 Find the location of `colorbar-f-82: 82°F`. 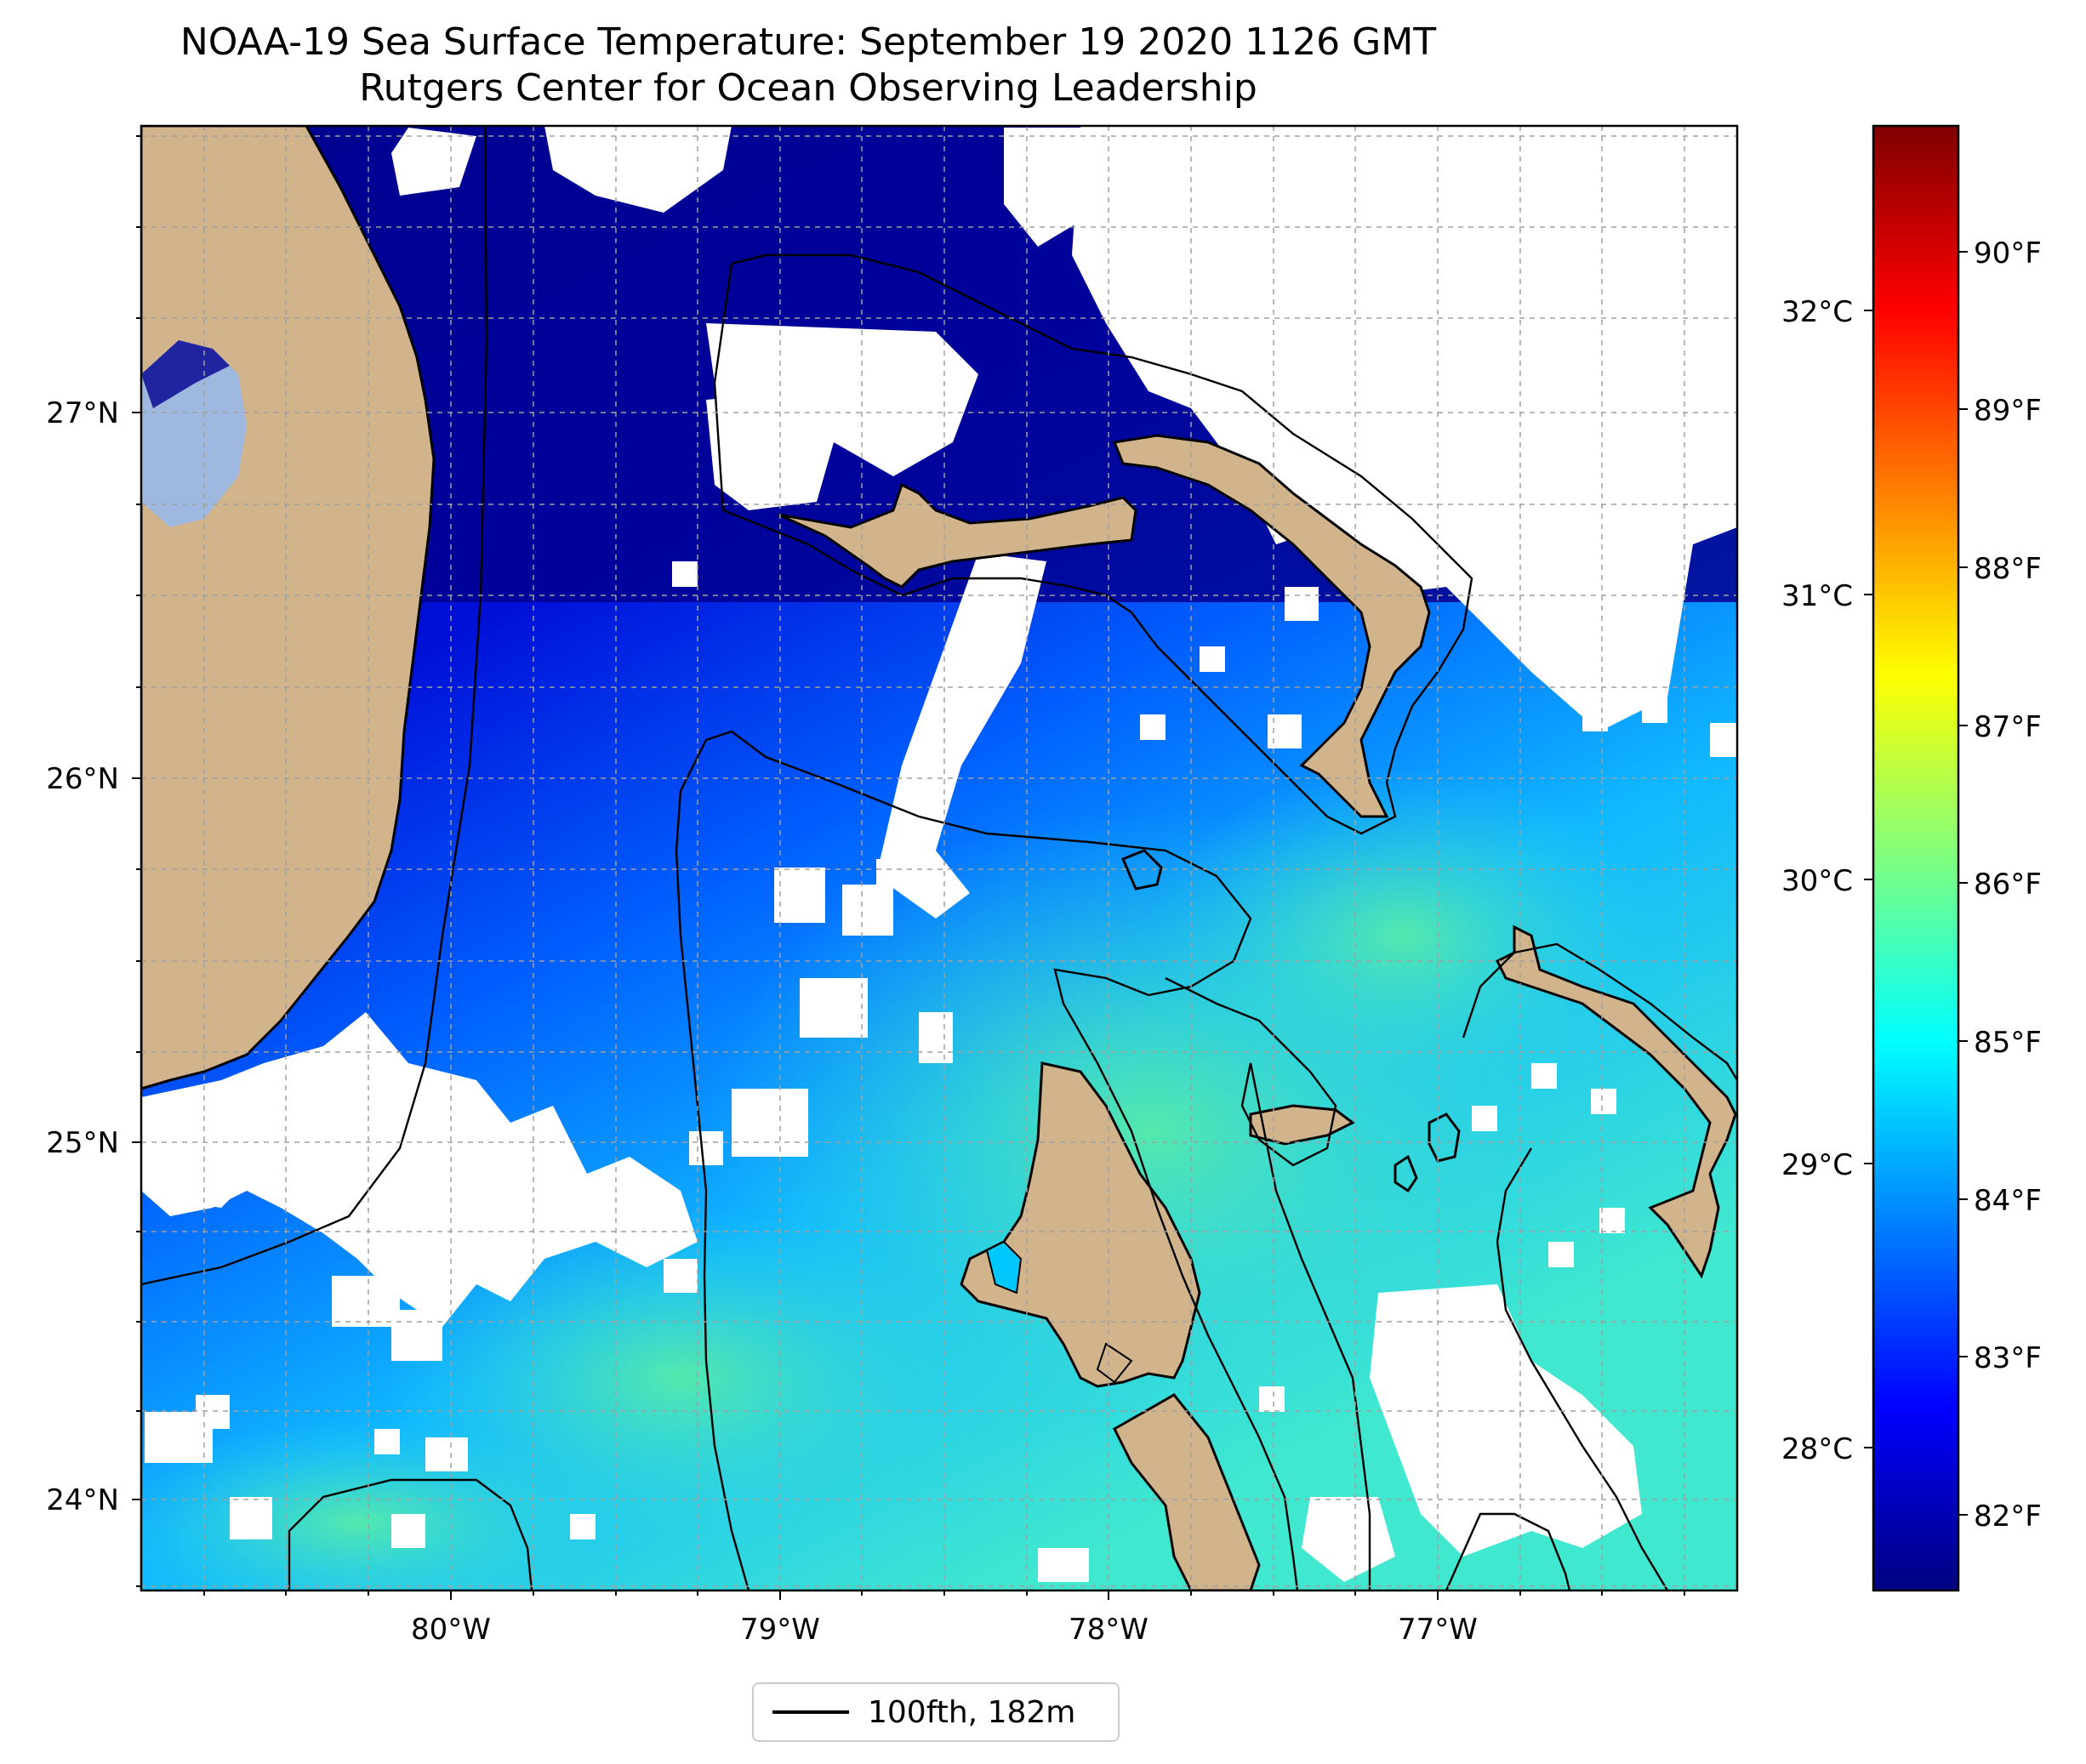

colorbar-f-82: 82°F is located at coordinates (2008, 1516).